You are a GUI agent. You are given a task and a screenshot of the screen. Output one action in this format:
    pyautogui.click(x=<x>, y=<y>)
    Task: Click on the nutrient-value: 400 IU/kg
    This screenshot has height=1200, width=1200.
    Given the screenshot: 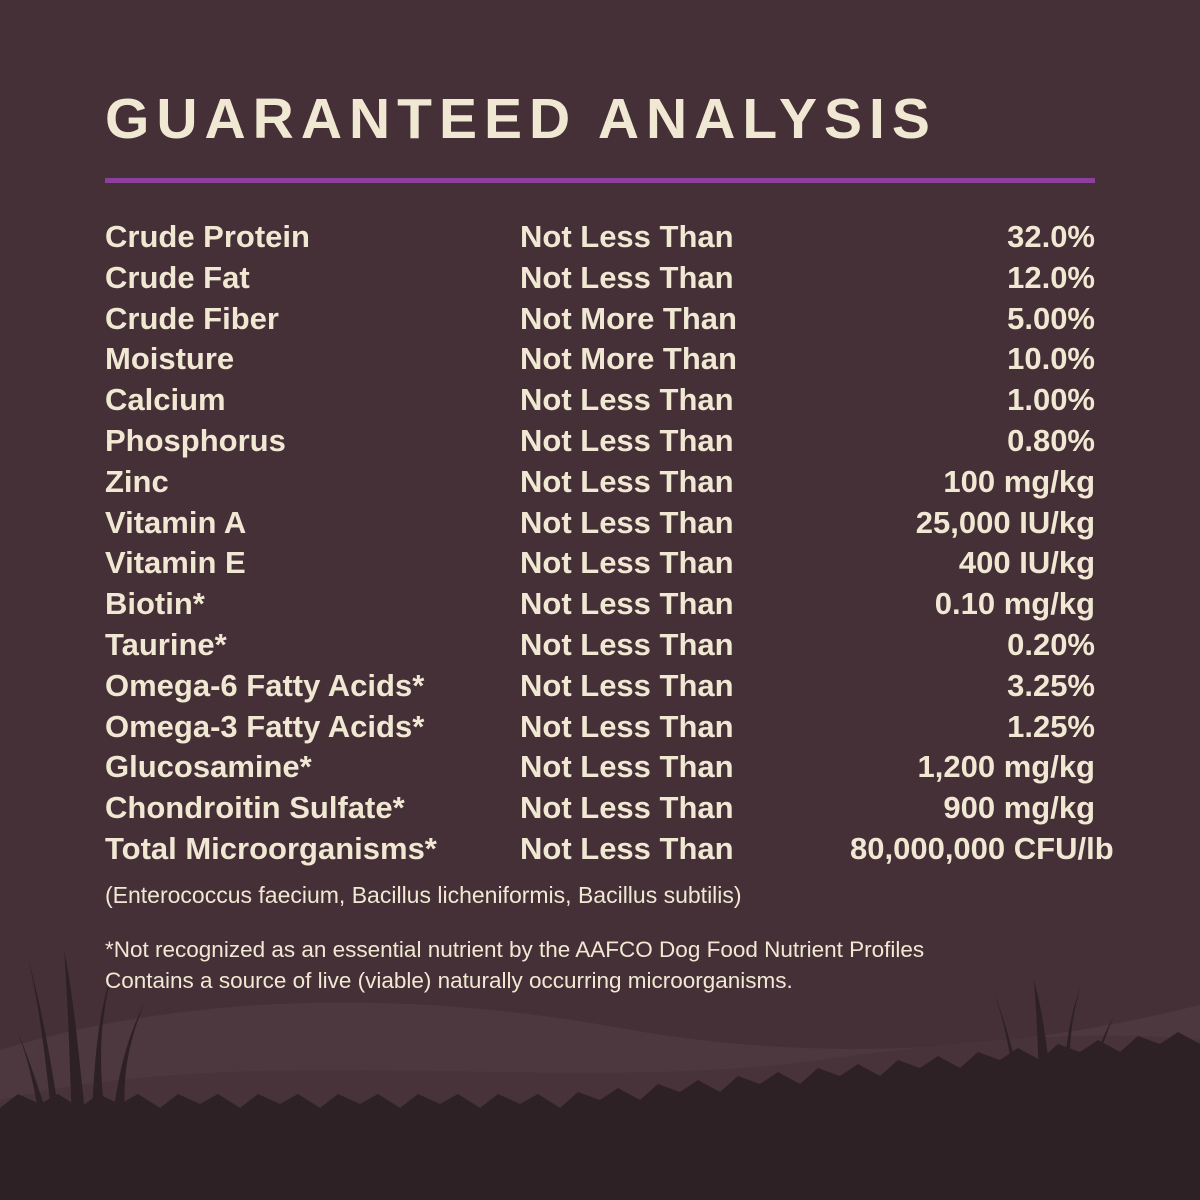 What is the action you would take?
    pyautogui.click(x=1026, y=563)
    